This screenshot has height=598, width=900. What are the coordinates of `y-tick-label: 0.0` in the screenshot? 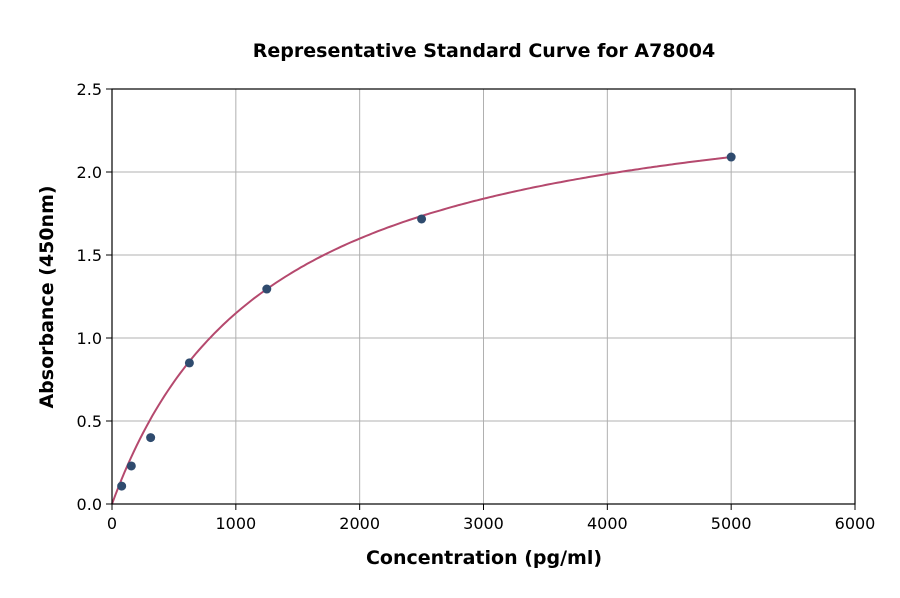 It's located at (89, 504).